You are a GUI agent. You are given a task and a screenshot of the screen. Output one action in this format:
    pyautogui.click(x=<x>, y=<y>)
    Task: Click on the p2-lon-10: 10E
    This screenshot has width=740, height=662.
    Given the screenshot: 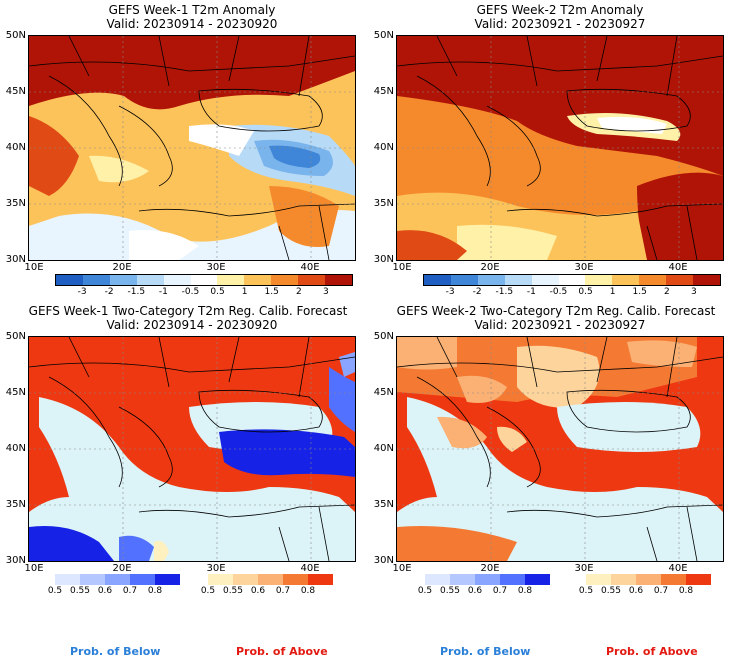 What is the action you would take?
    pyautogui.click(x=402, y=267)
    